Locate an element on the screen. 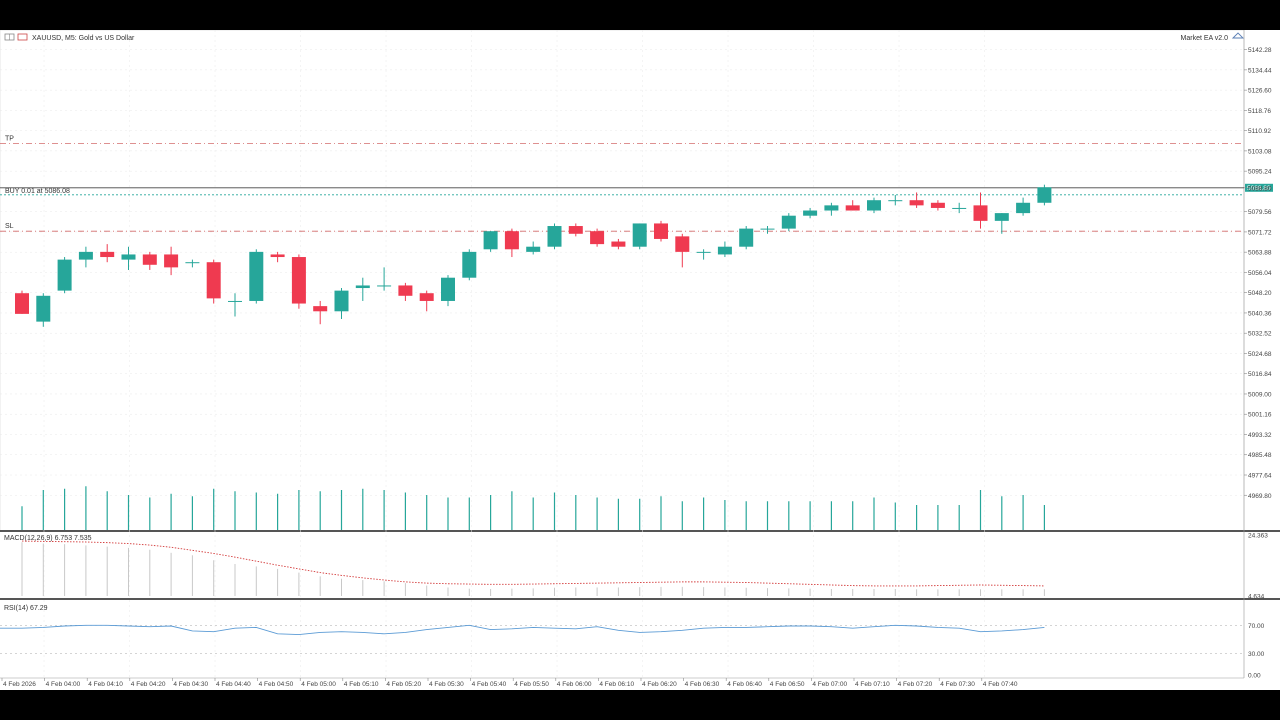 This screenshot has width=1280, height=720. time-tick-label: 4 Feb 05:10 is located at coordinates (361, 684).